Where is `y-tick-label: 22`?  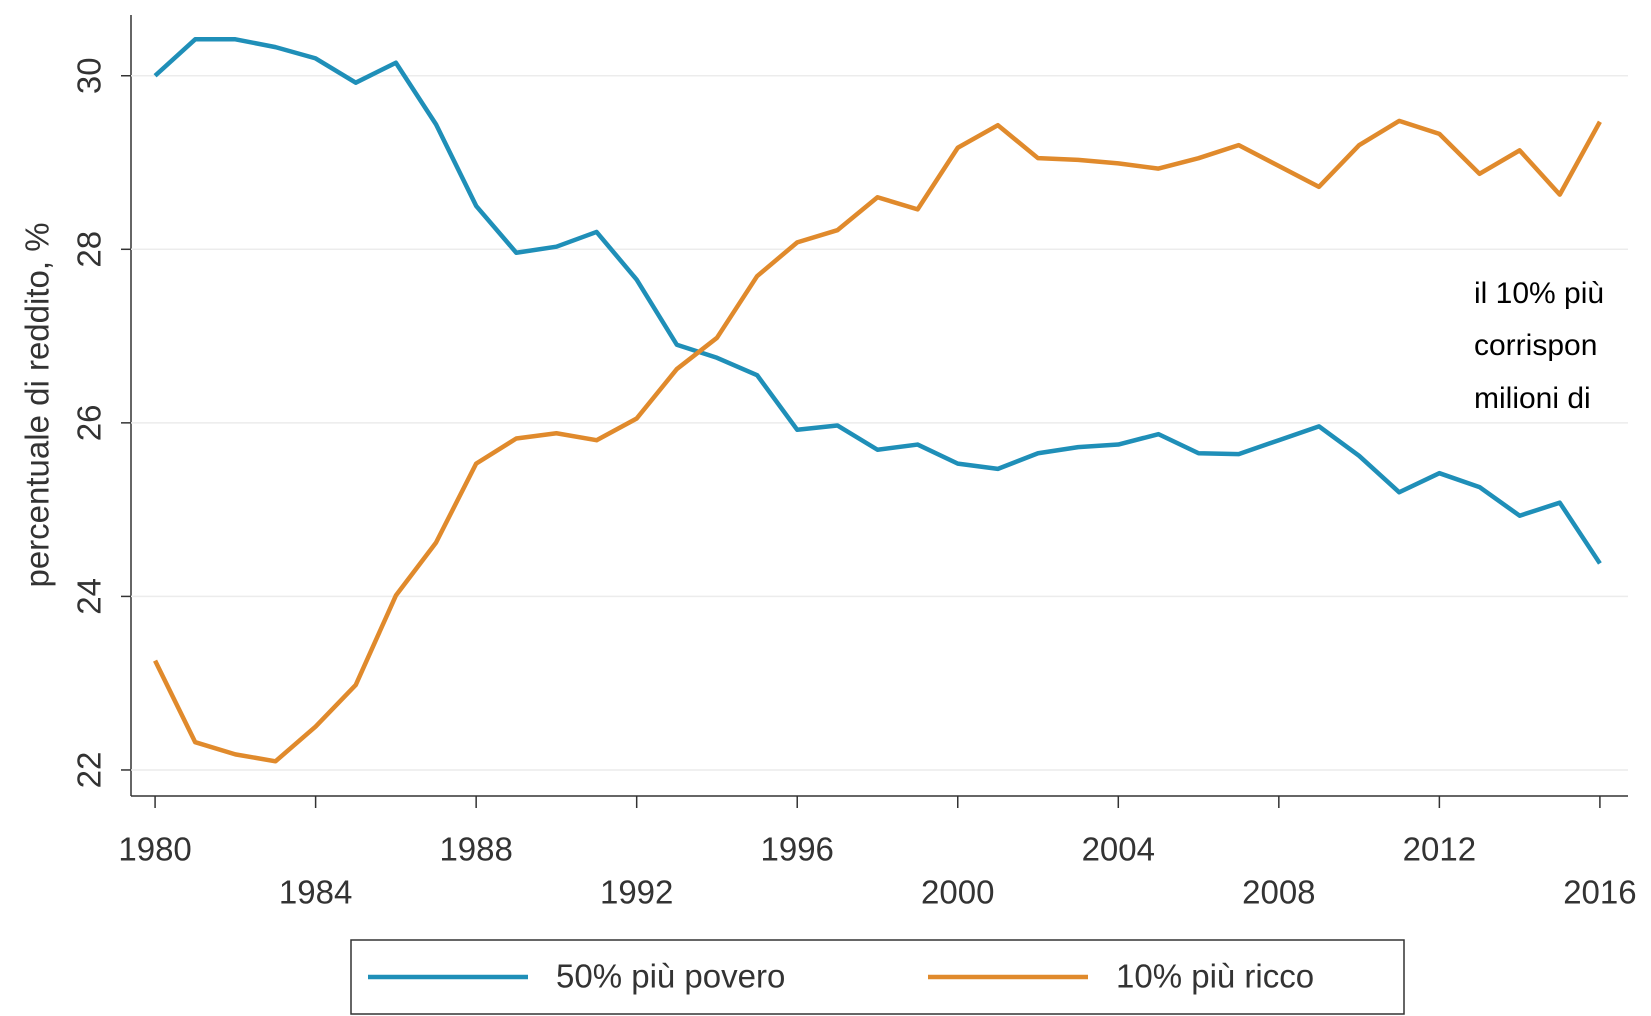 y-tick-label: 22 is located at coordinates (89, 770).